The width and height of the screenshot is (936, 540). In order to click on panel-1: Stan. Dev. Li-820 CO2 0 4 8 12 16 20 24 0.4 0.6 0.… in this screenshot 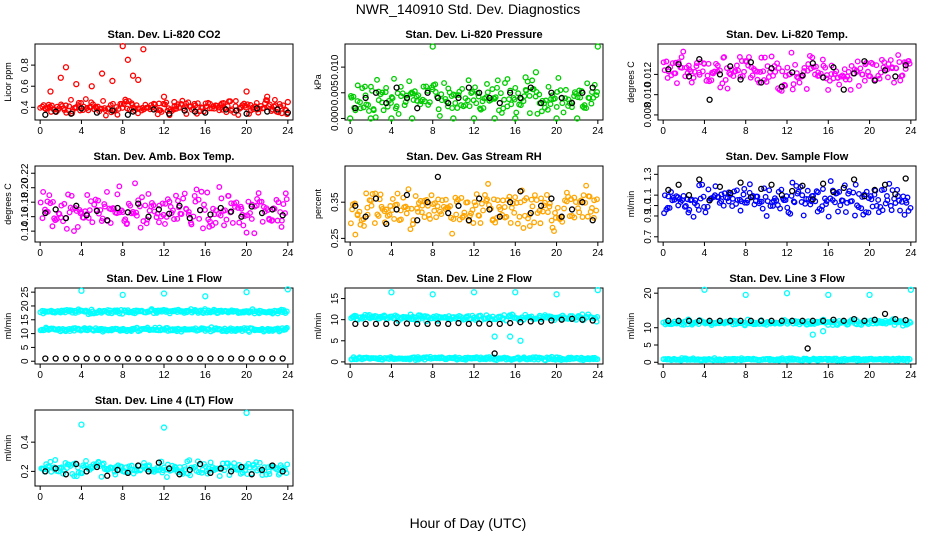, I will do `click(148, 83)`.